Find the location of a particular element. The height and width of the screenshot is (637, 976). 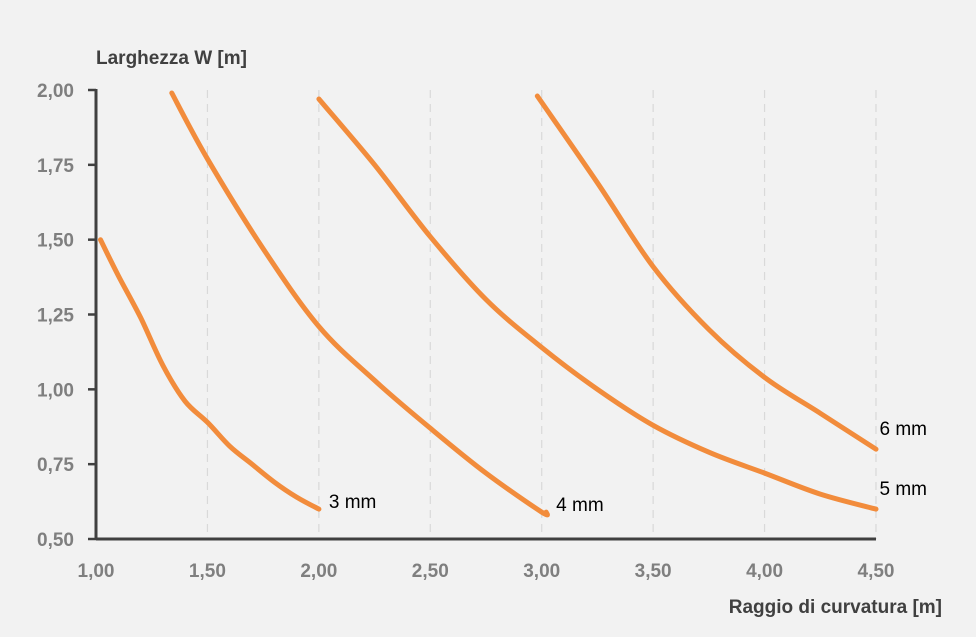

y-axis-title: Larghezza W [m] is located at coordinates (171, 58).